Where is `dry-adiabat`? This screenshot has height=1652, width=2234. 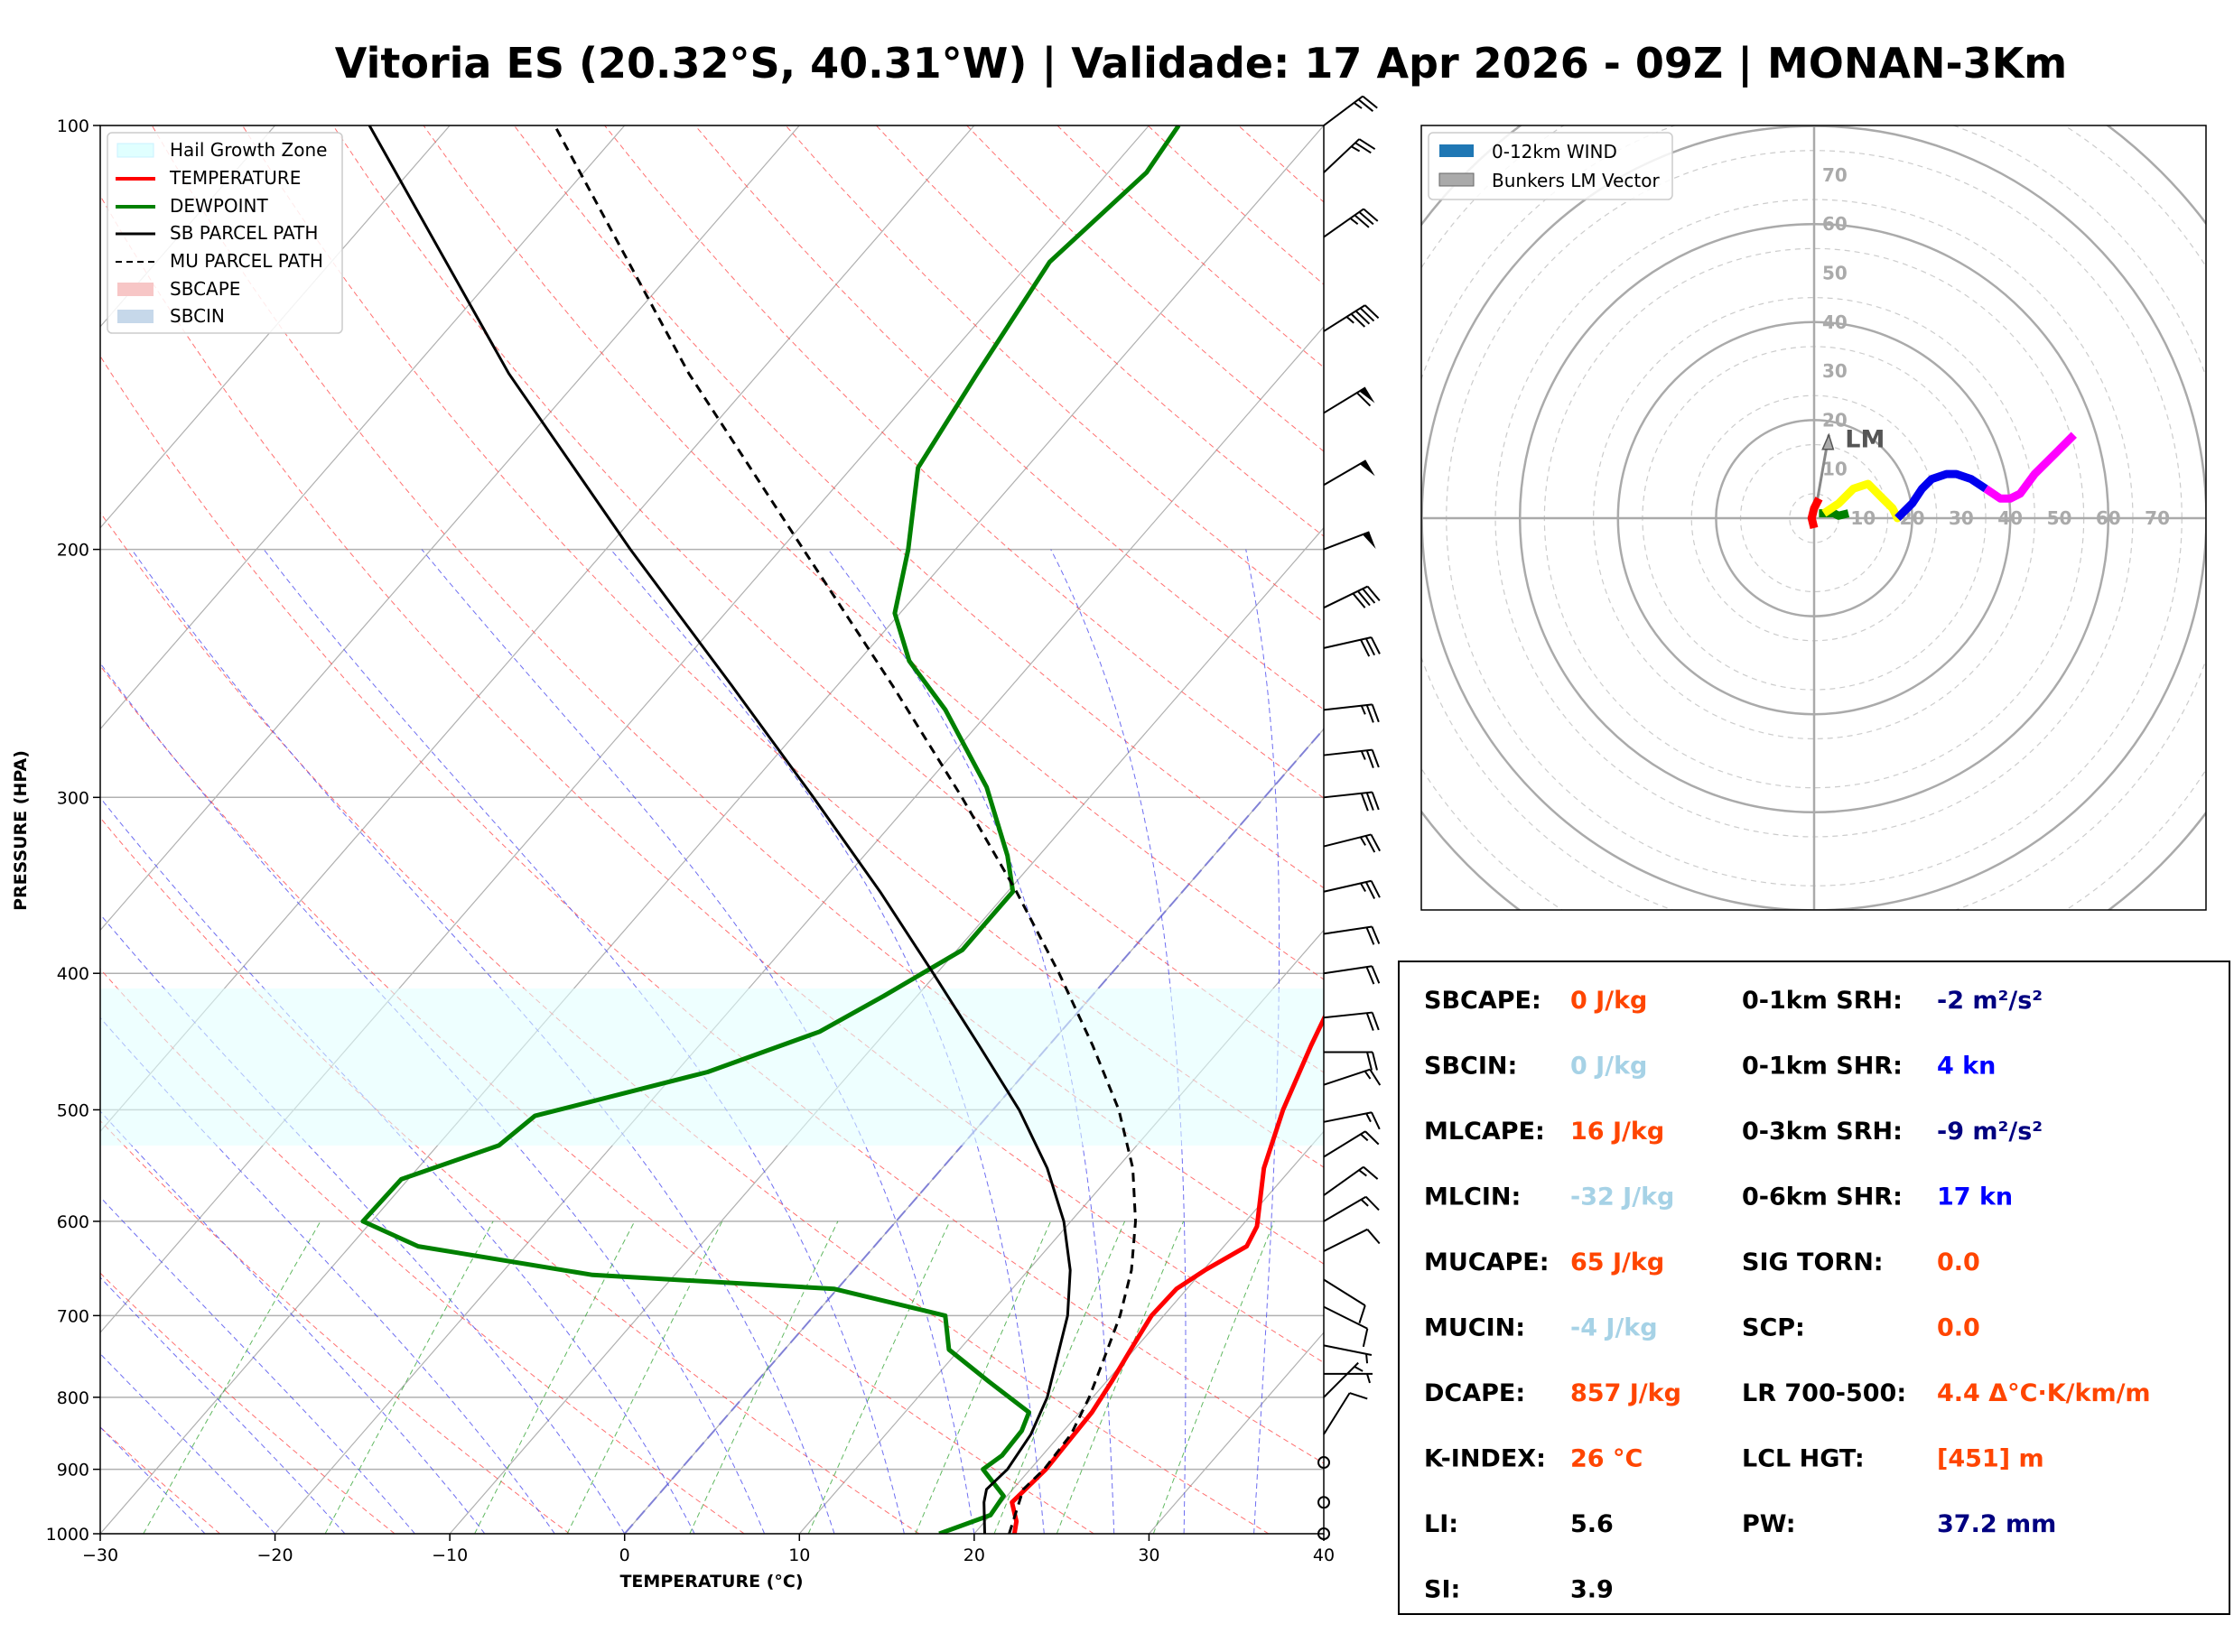 dry-adiabat is located at coordinates (335, 1326).